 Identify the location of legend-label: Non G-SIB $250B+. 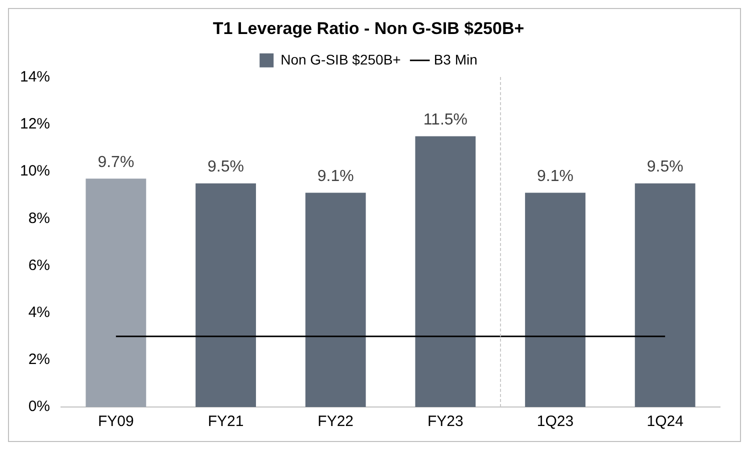
(340, 59).